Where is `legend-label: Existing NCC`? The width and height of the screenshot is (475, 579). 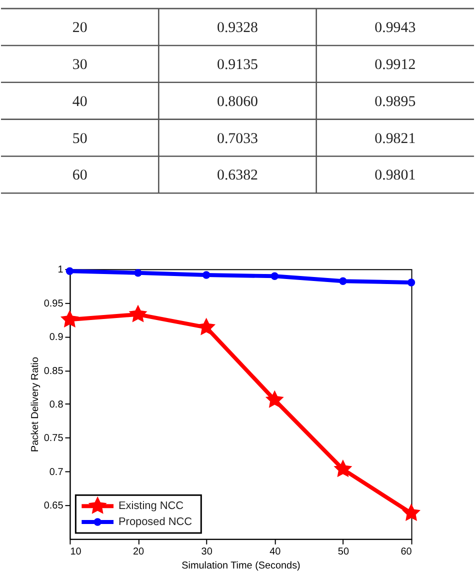 legend-label: Existing NCC is located at coordinates (151, 506).